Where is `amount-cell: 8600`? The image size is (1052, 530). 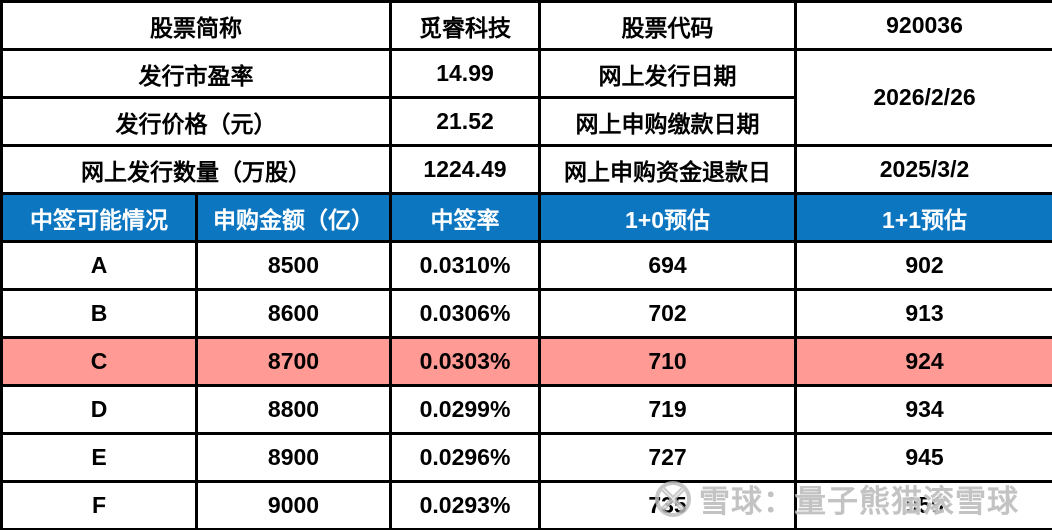 amount-cell: 8600 is located at coordinates (293, 313).